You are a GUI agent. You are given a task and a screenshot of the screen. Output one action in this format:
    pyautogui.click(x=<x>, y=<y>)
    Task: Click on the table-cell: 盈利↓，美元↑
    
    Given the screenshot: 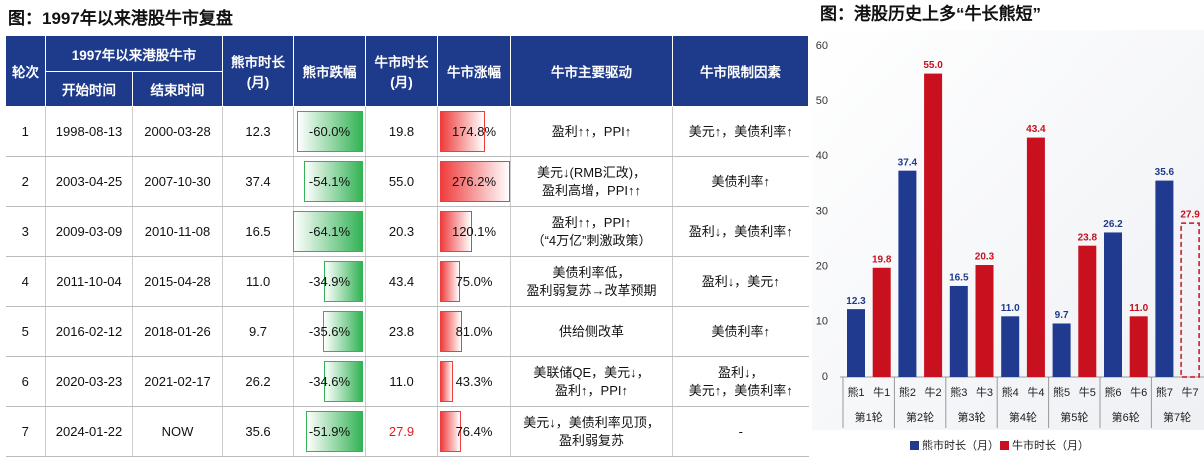 What is the action you would take?
    pyautogui.click(x=740, y=281)
    